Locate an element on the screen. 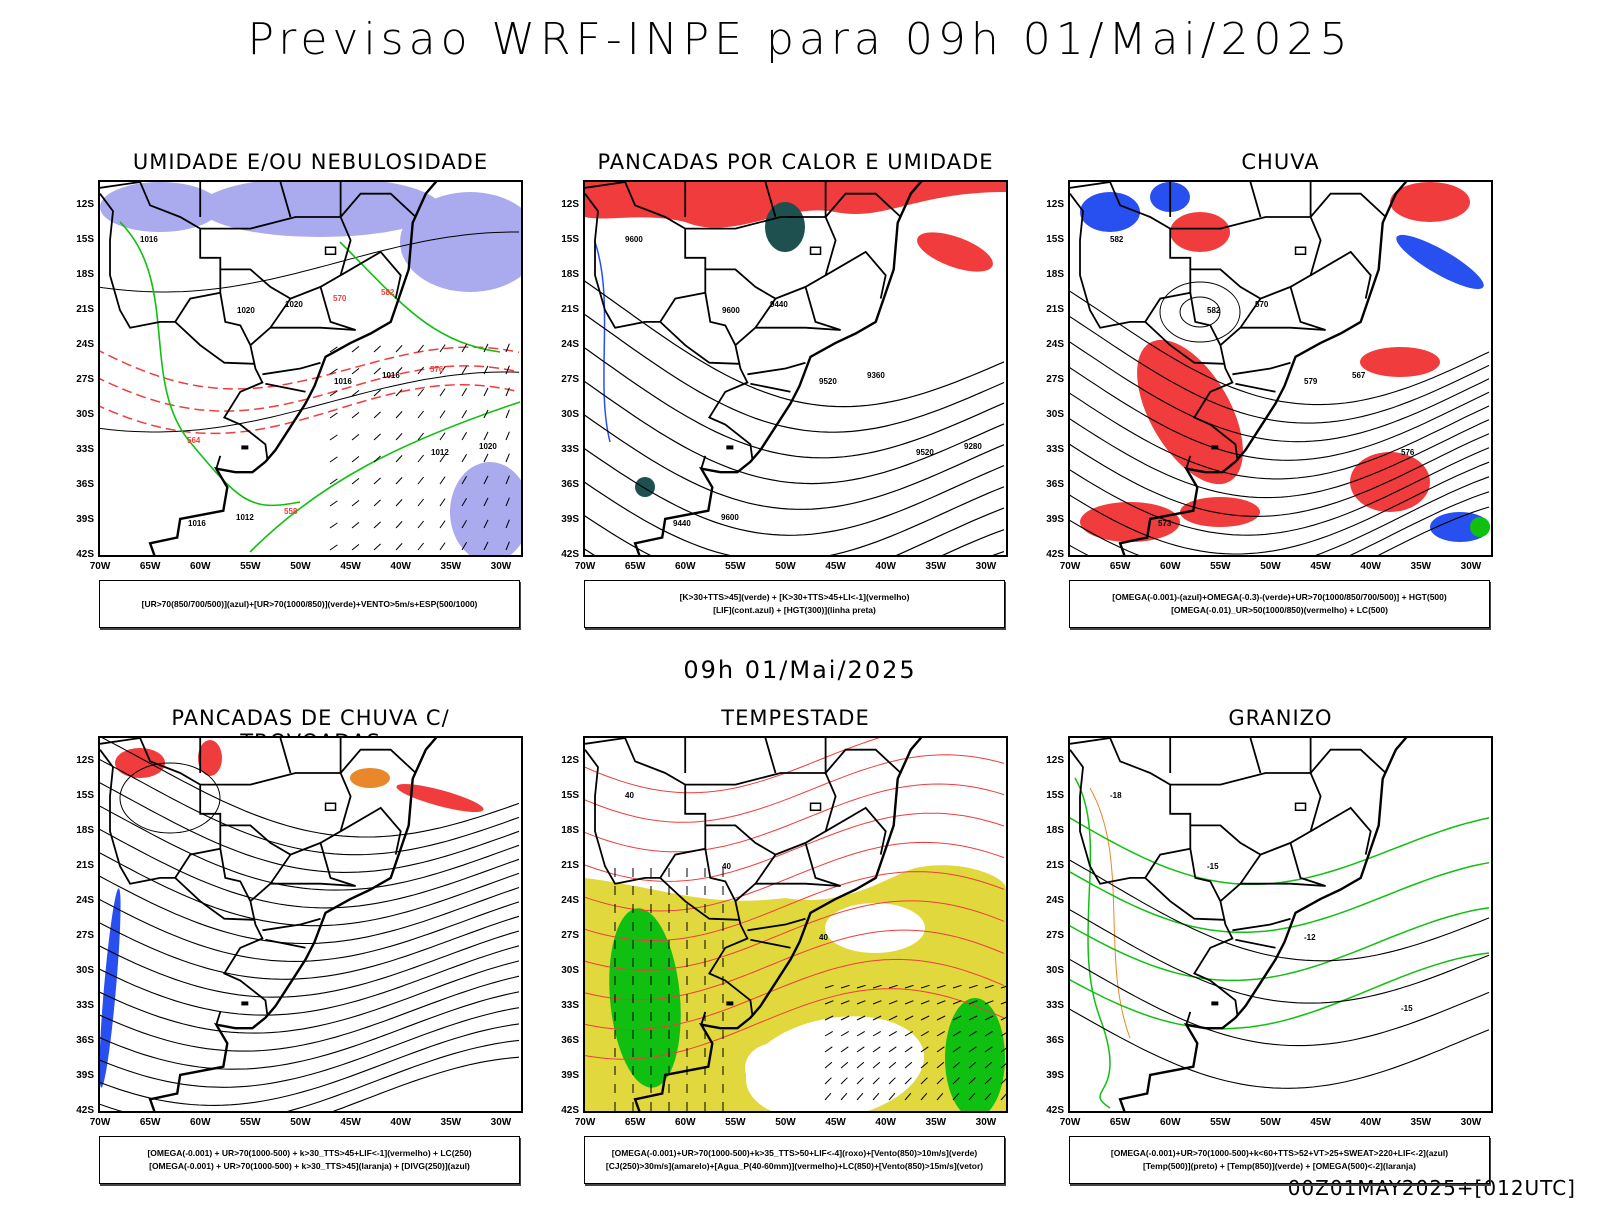 This screenshot has width=1600, height=1206. contour-label: 9600 is located at coordinates (731, 310).